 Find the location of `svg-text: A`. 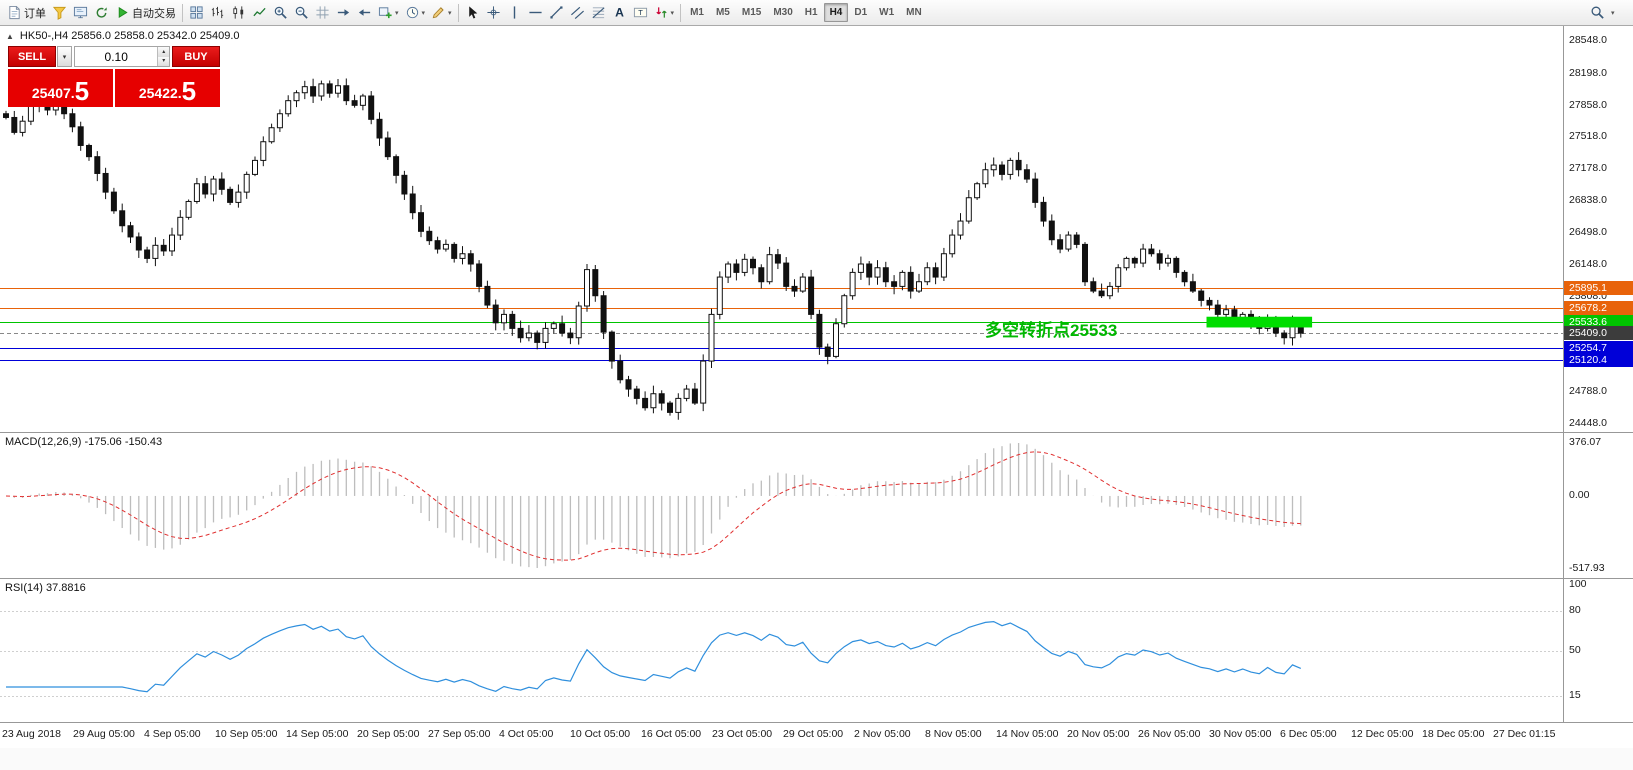

svg-text: A is located at coordinates (619, 13).